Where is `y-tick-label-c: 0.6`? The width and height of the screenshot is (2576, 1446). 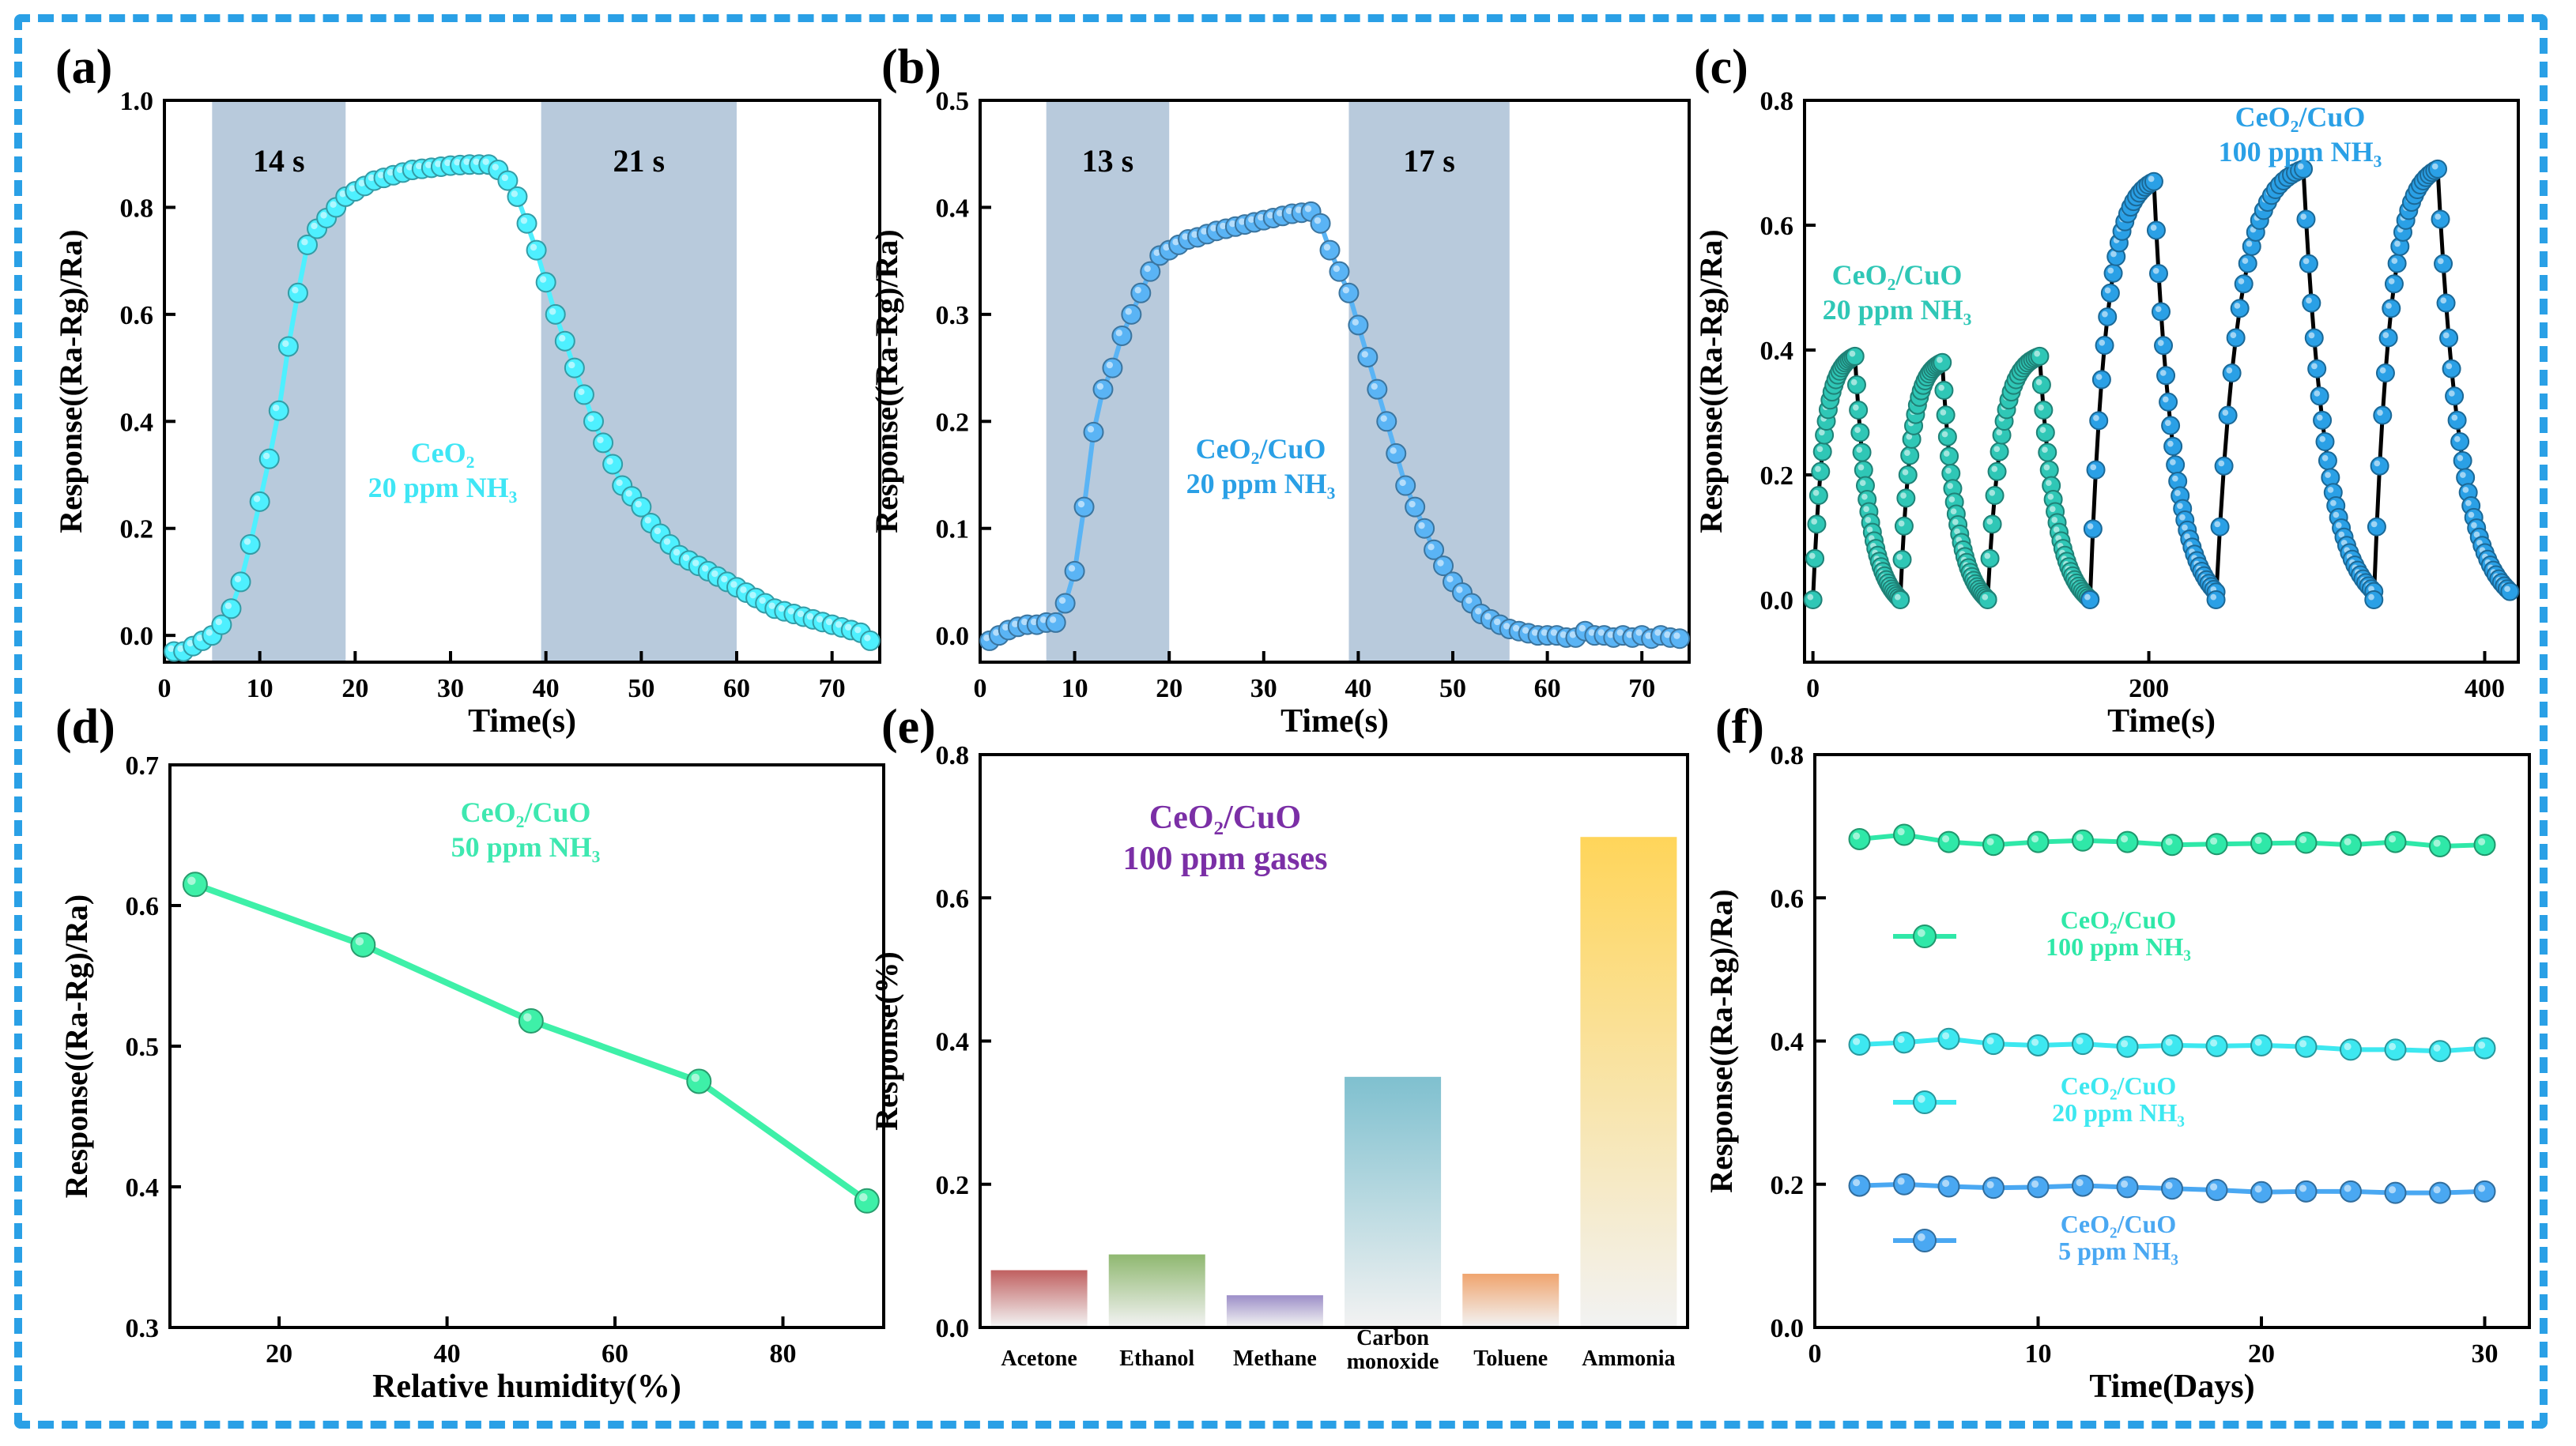
y-tick-label-c: 0.6 is located at coordinates (1777, 226).